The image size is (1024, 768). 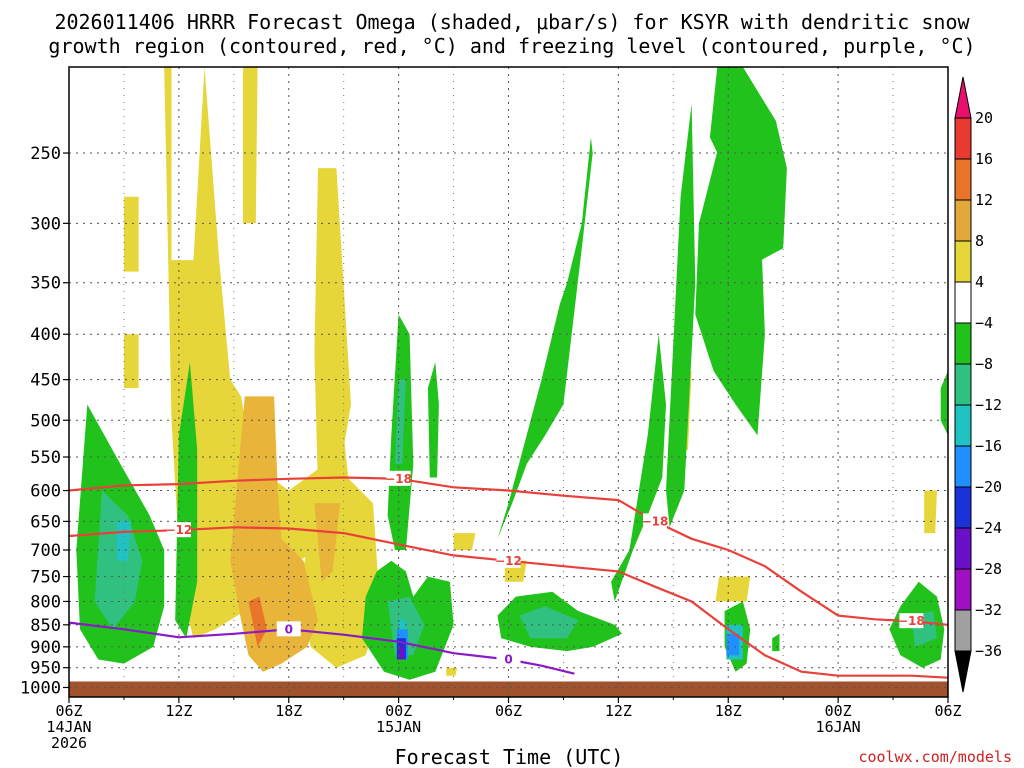 I want to click on colorbar-label-13: −36, so click(x=988, y=651).